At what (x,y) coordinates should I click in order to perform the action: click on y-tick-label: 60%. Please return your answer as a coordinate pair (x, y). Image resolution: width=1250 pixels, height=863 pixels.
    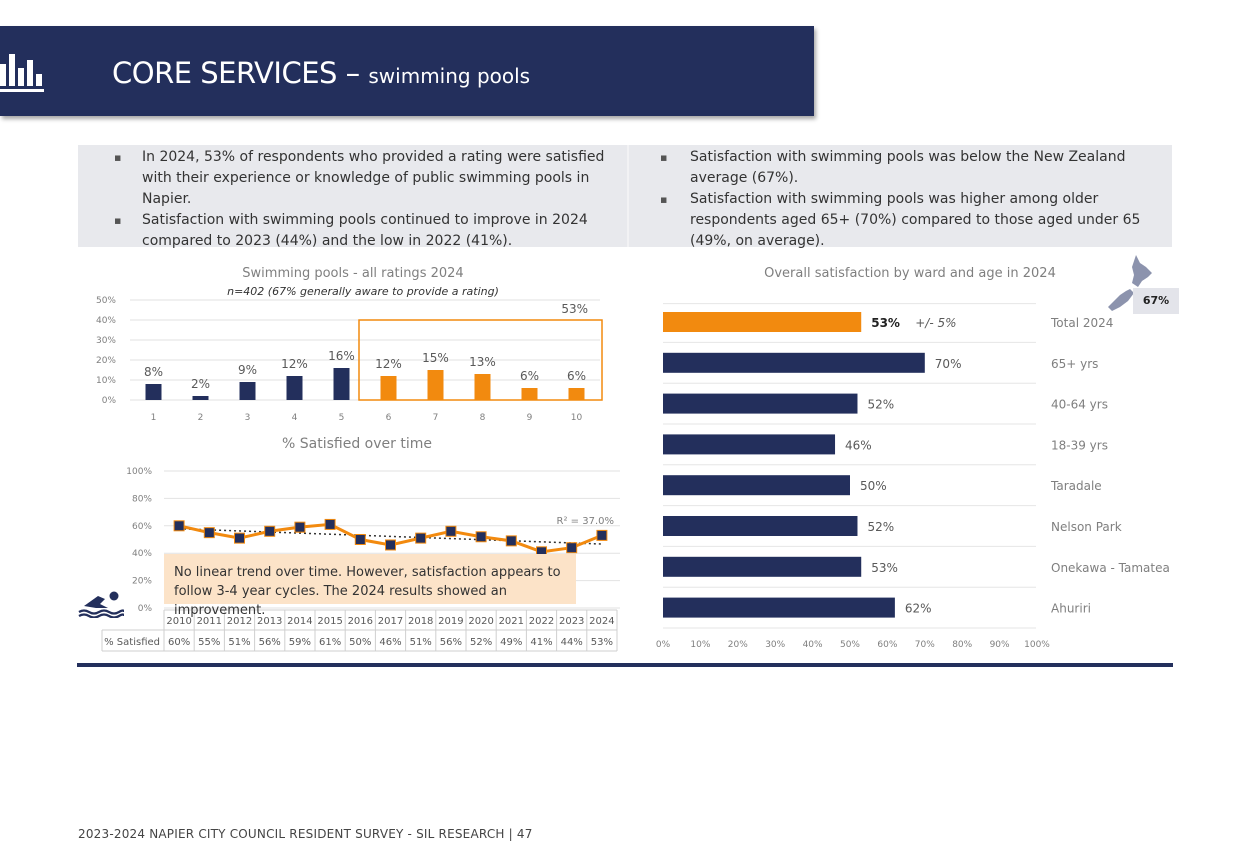
    Looking at the image, I should click on (142, 527).